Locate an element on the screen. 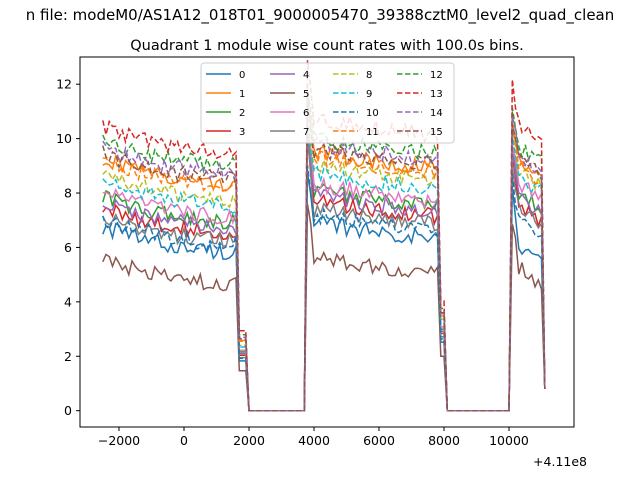 The width and height of the screenshot is (640, 480). legend-label-12: 12 is located at coordinates (436, 75).